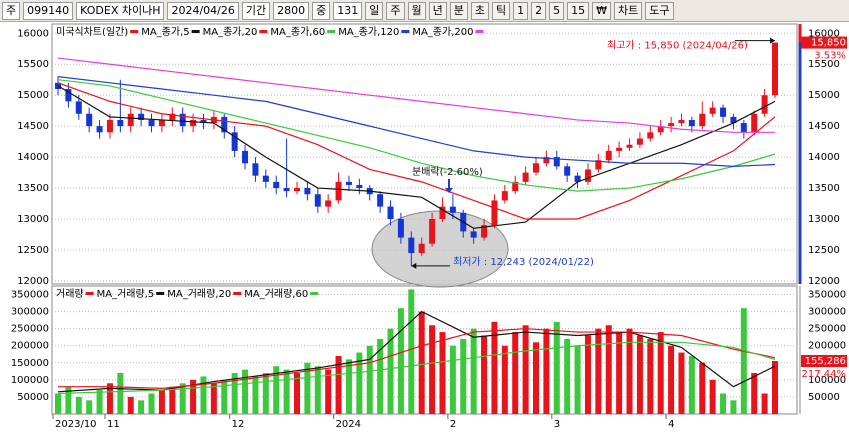 Image resolution: width=849 pixels, height=435 pixels. I want to click on toolbar-item: 차트, so click(628, 10).